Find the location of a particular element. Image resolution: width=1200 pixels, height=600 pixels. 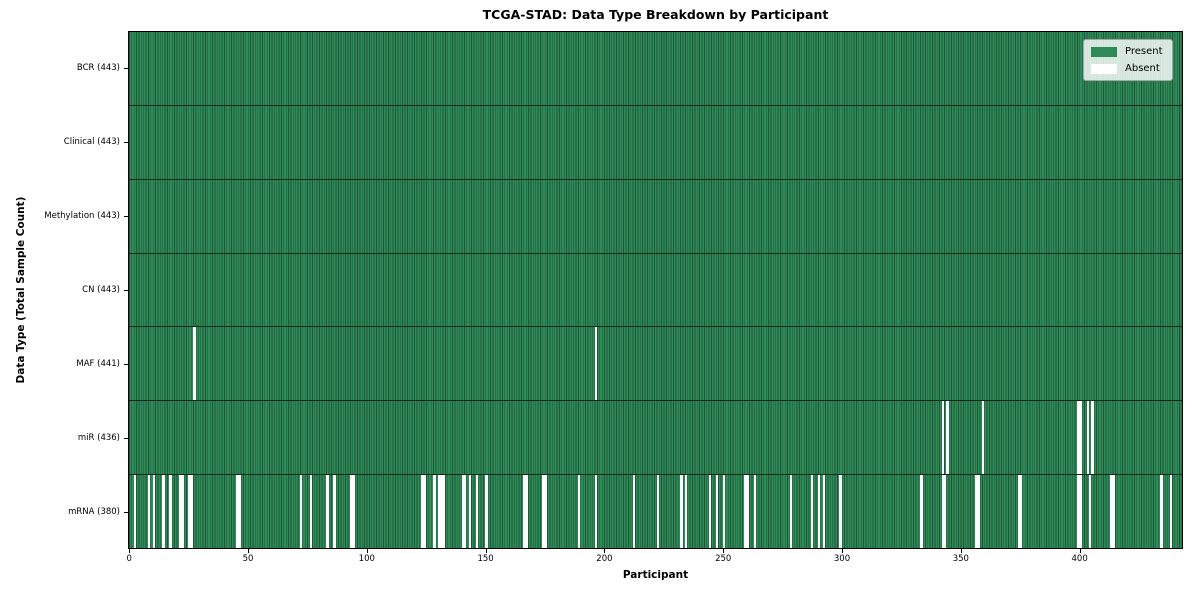

y-tick-label-Methylation: Methylation (443) is located at coordinates (82, 216).